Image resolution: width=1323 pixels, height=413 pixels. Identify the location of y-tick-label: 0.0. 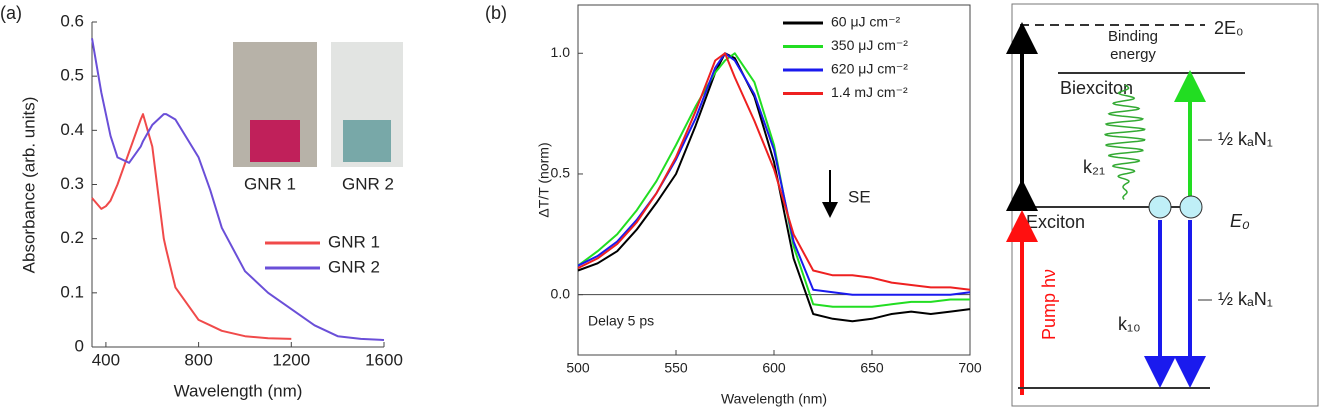
(561, 293).